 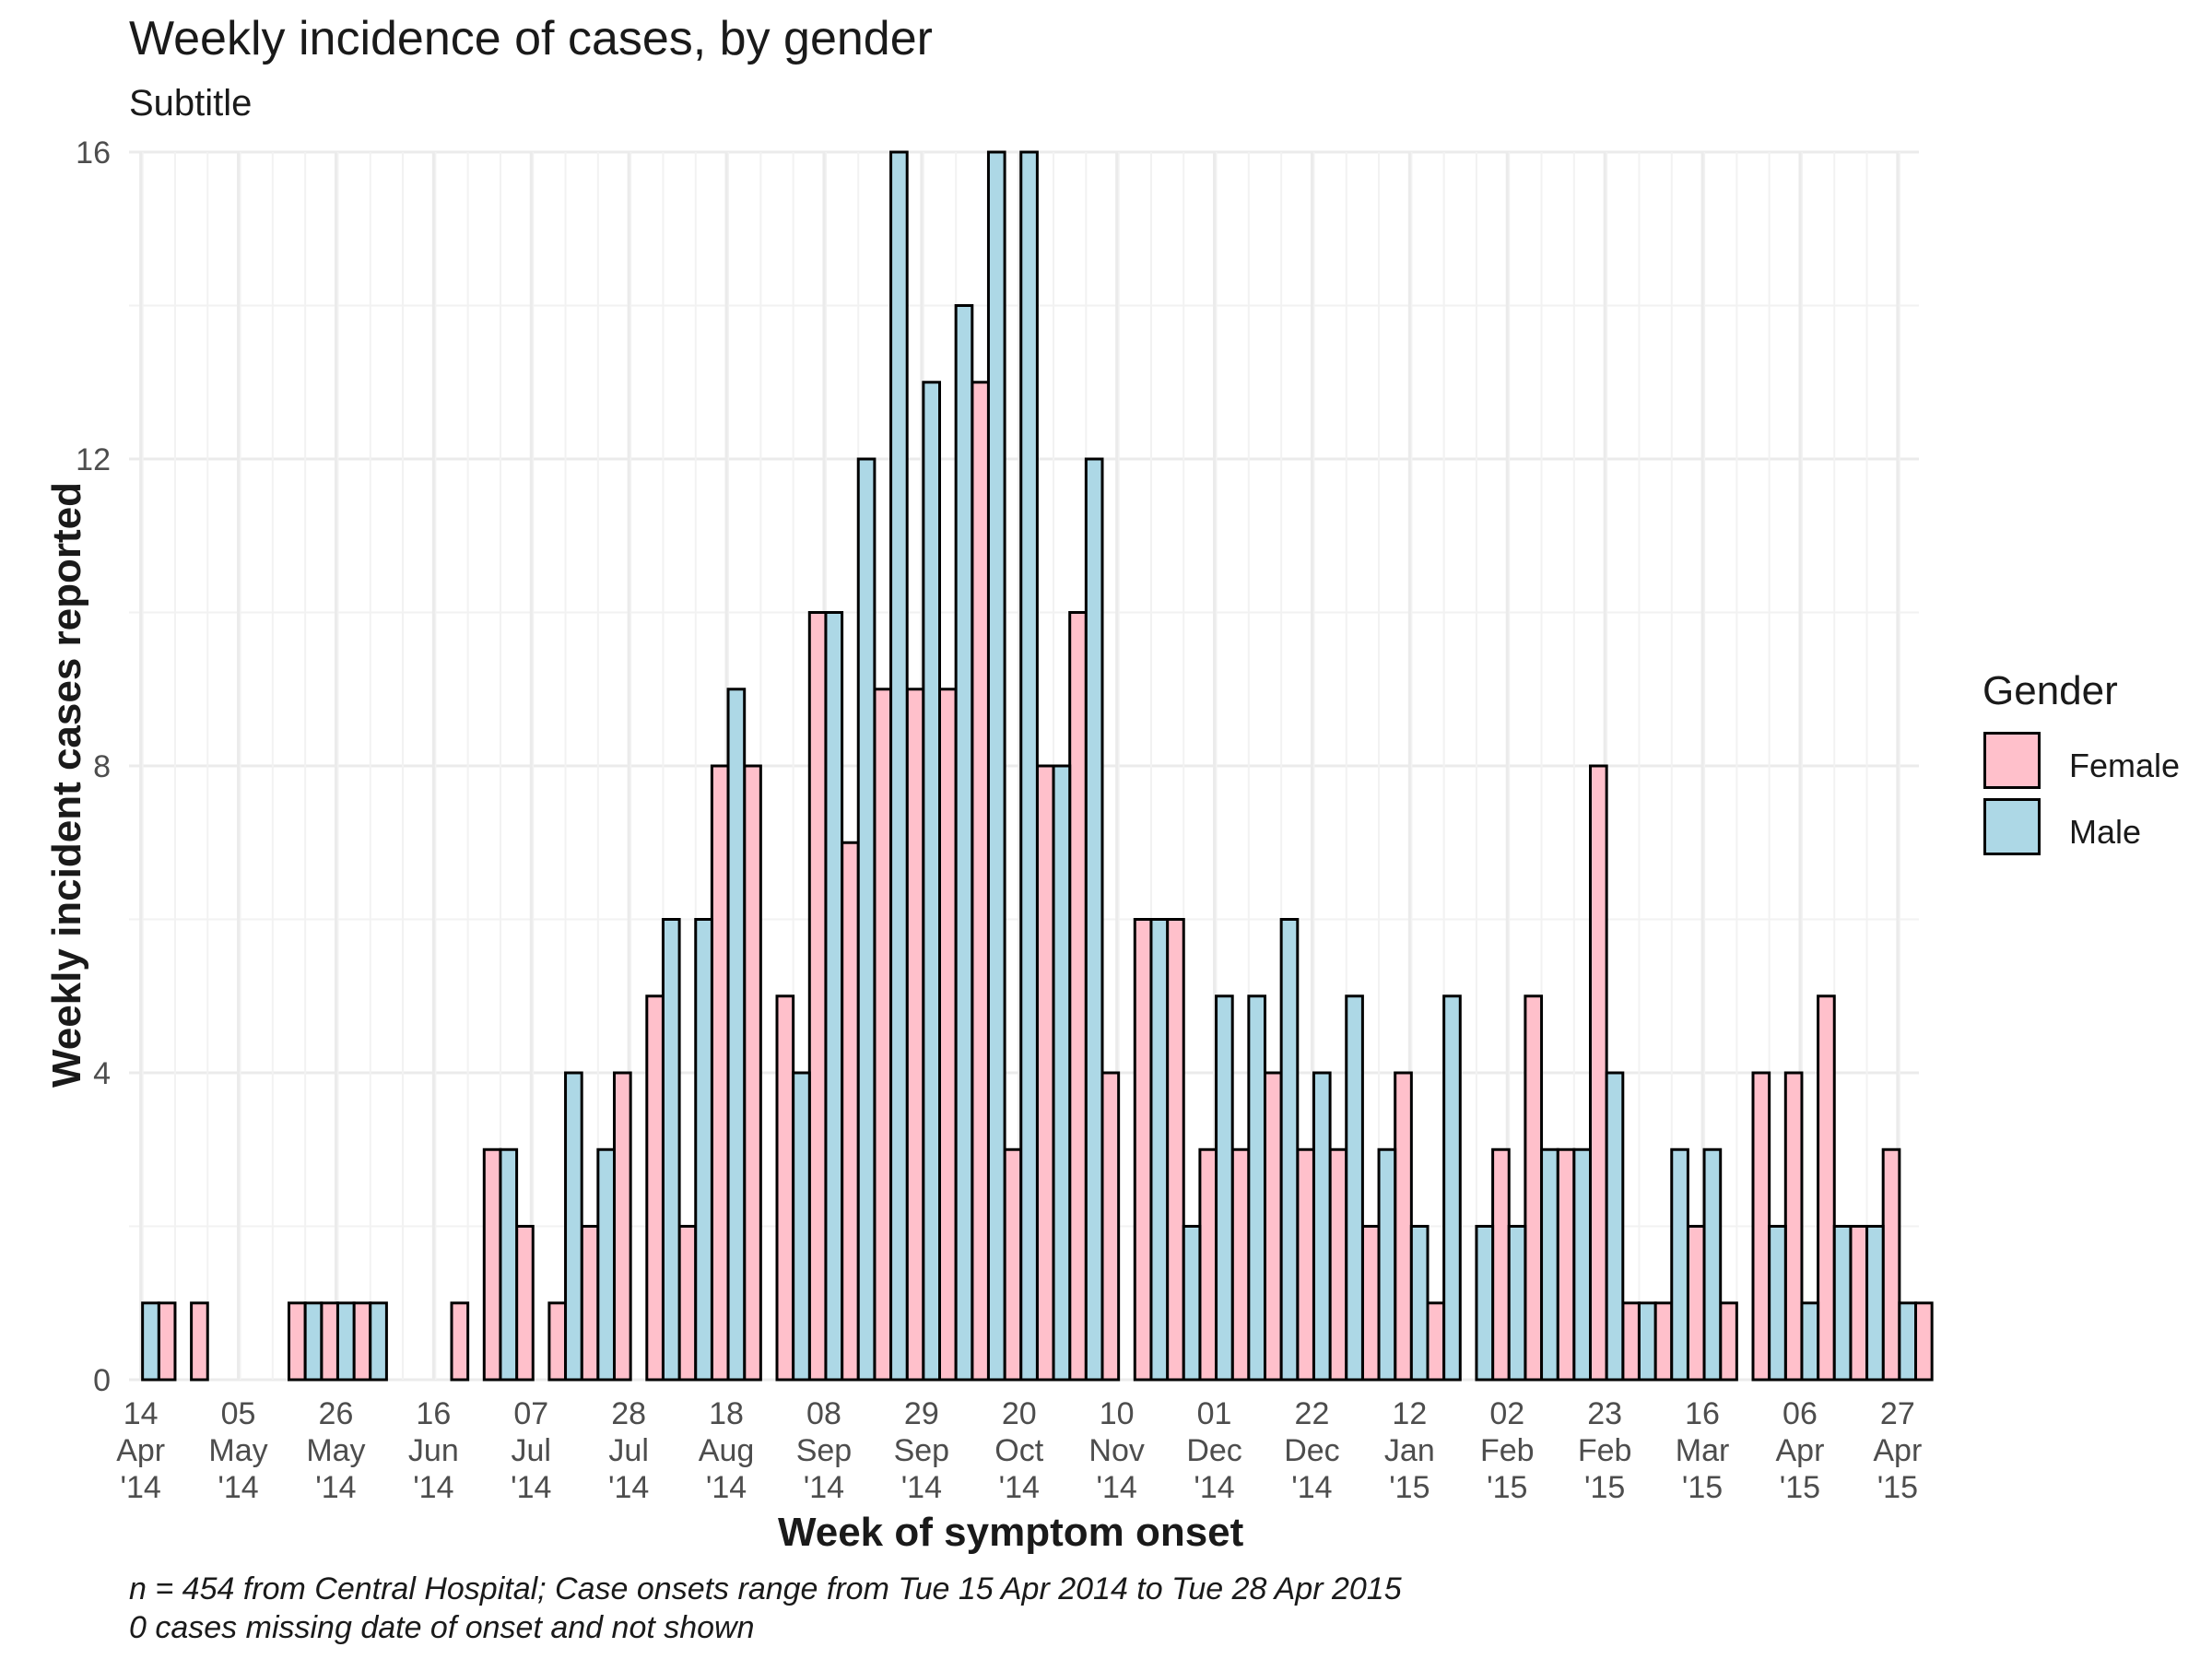 I want to click on legend-key-female, so click(x=2012, y=760).